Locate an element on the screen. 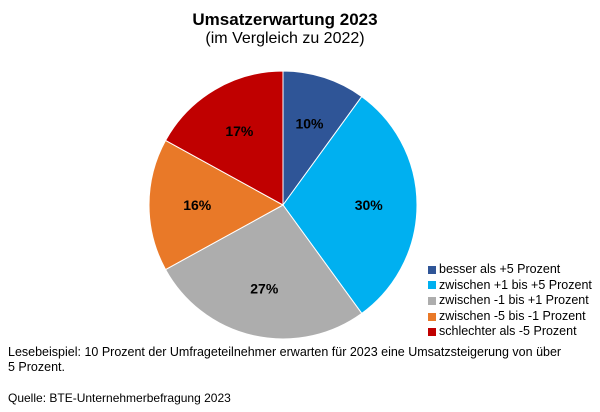  legend-label: zwischen +1 bis +5 Prozent is located at coordinates (515, 284).